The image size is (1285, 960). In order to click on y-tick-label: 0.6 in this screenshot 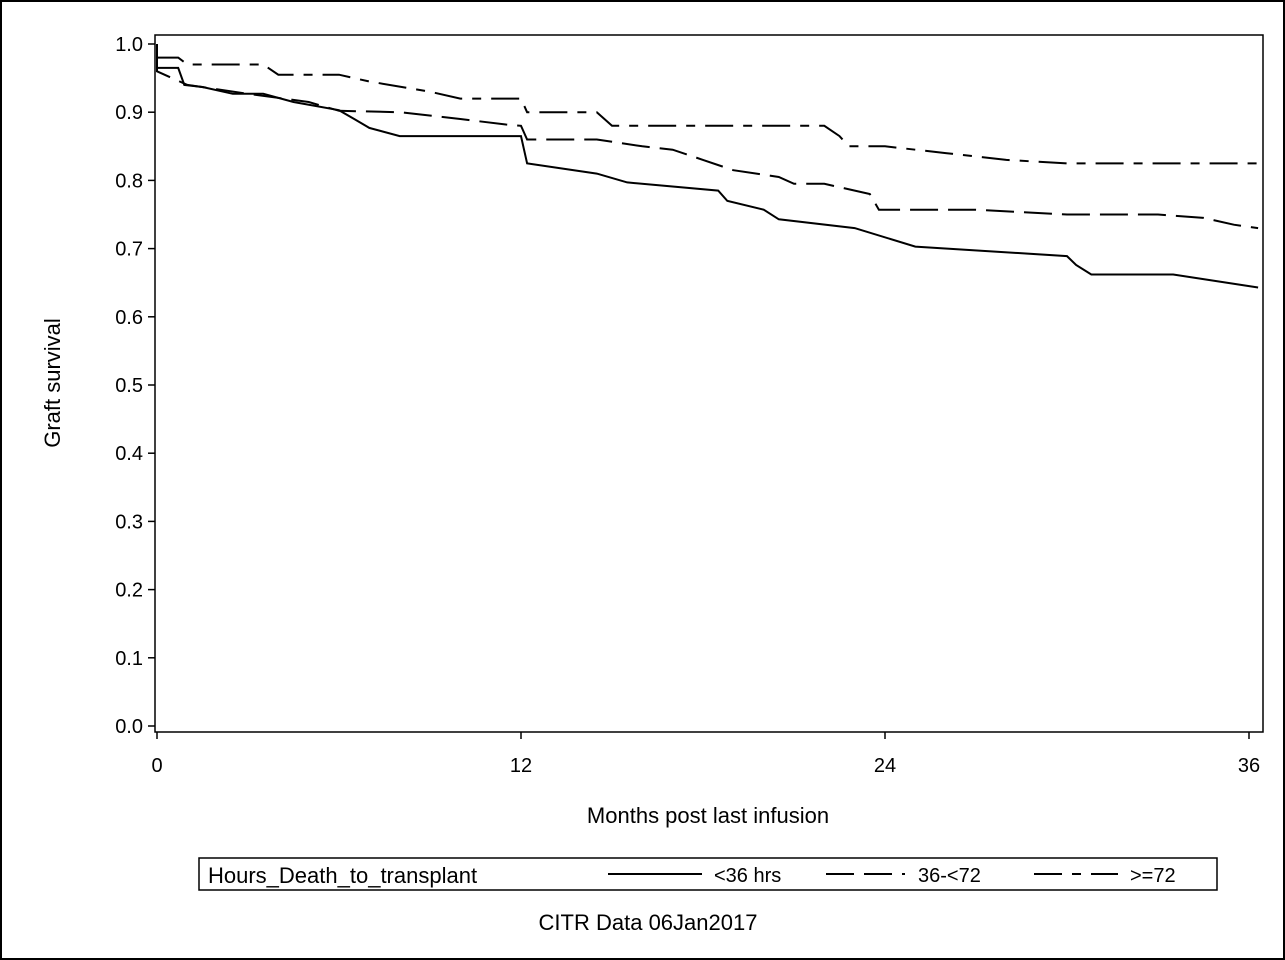, I will do `click(129, 318)`.